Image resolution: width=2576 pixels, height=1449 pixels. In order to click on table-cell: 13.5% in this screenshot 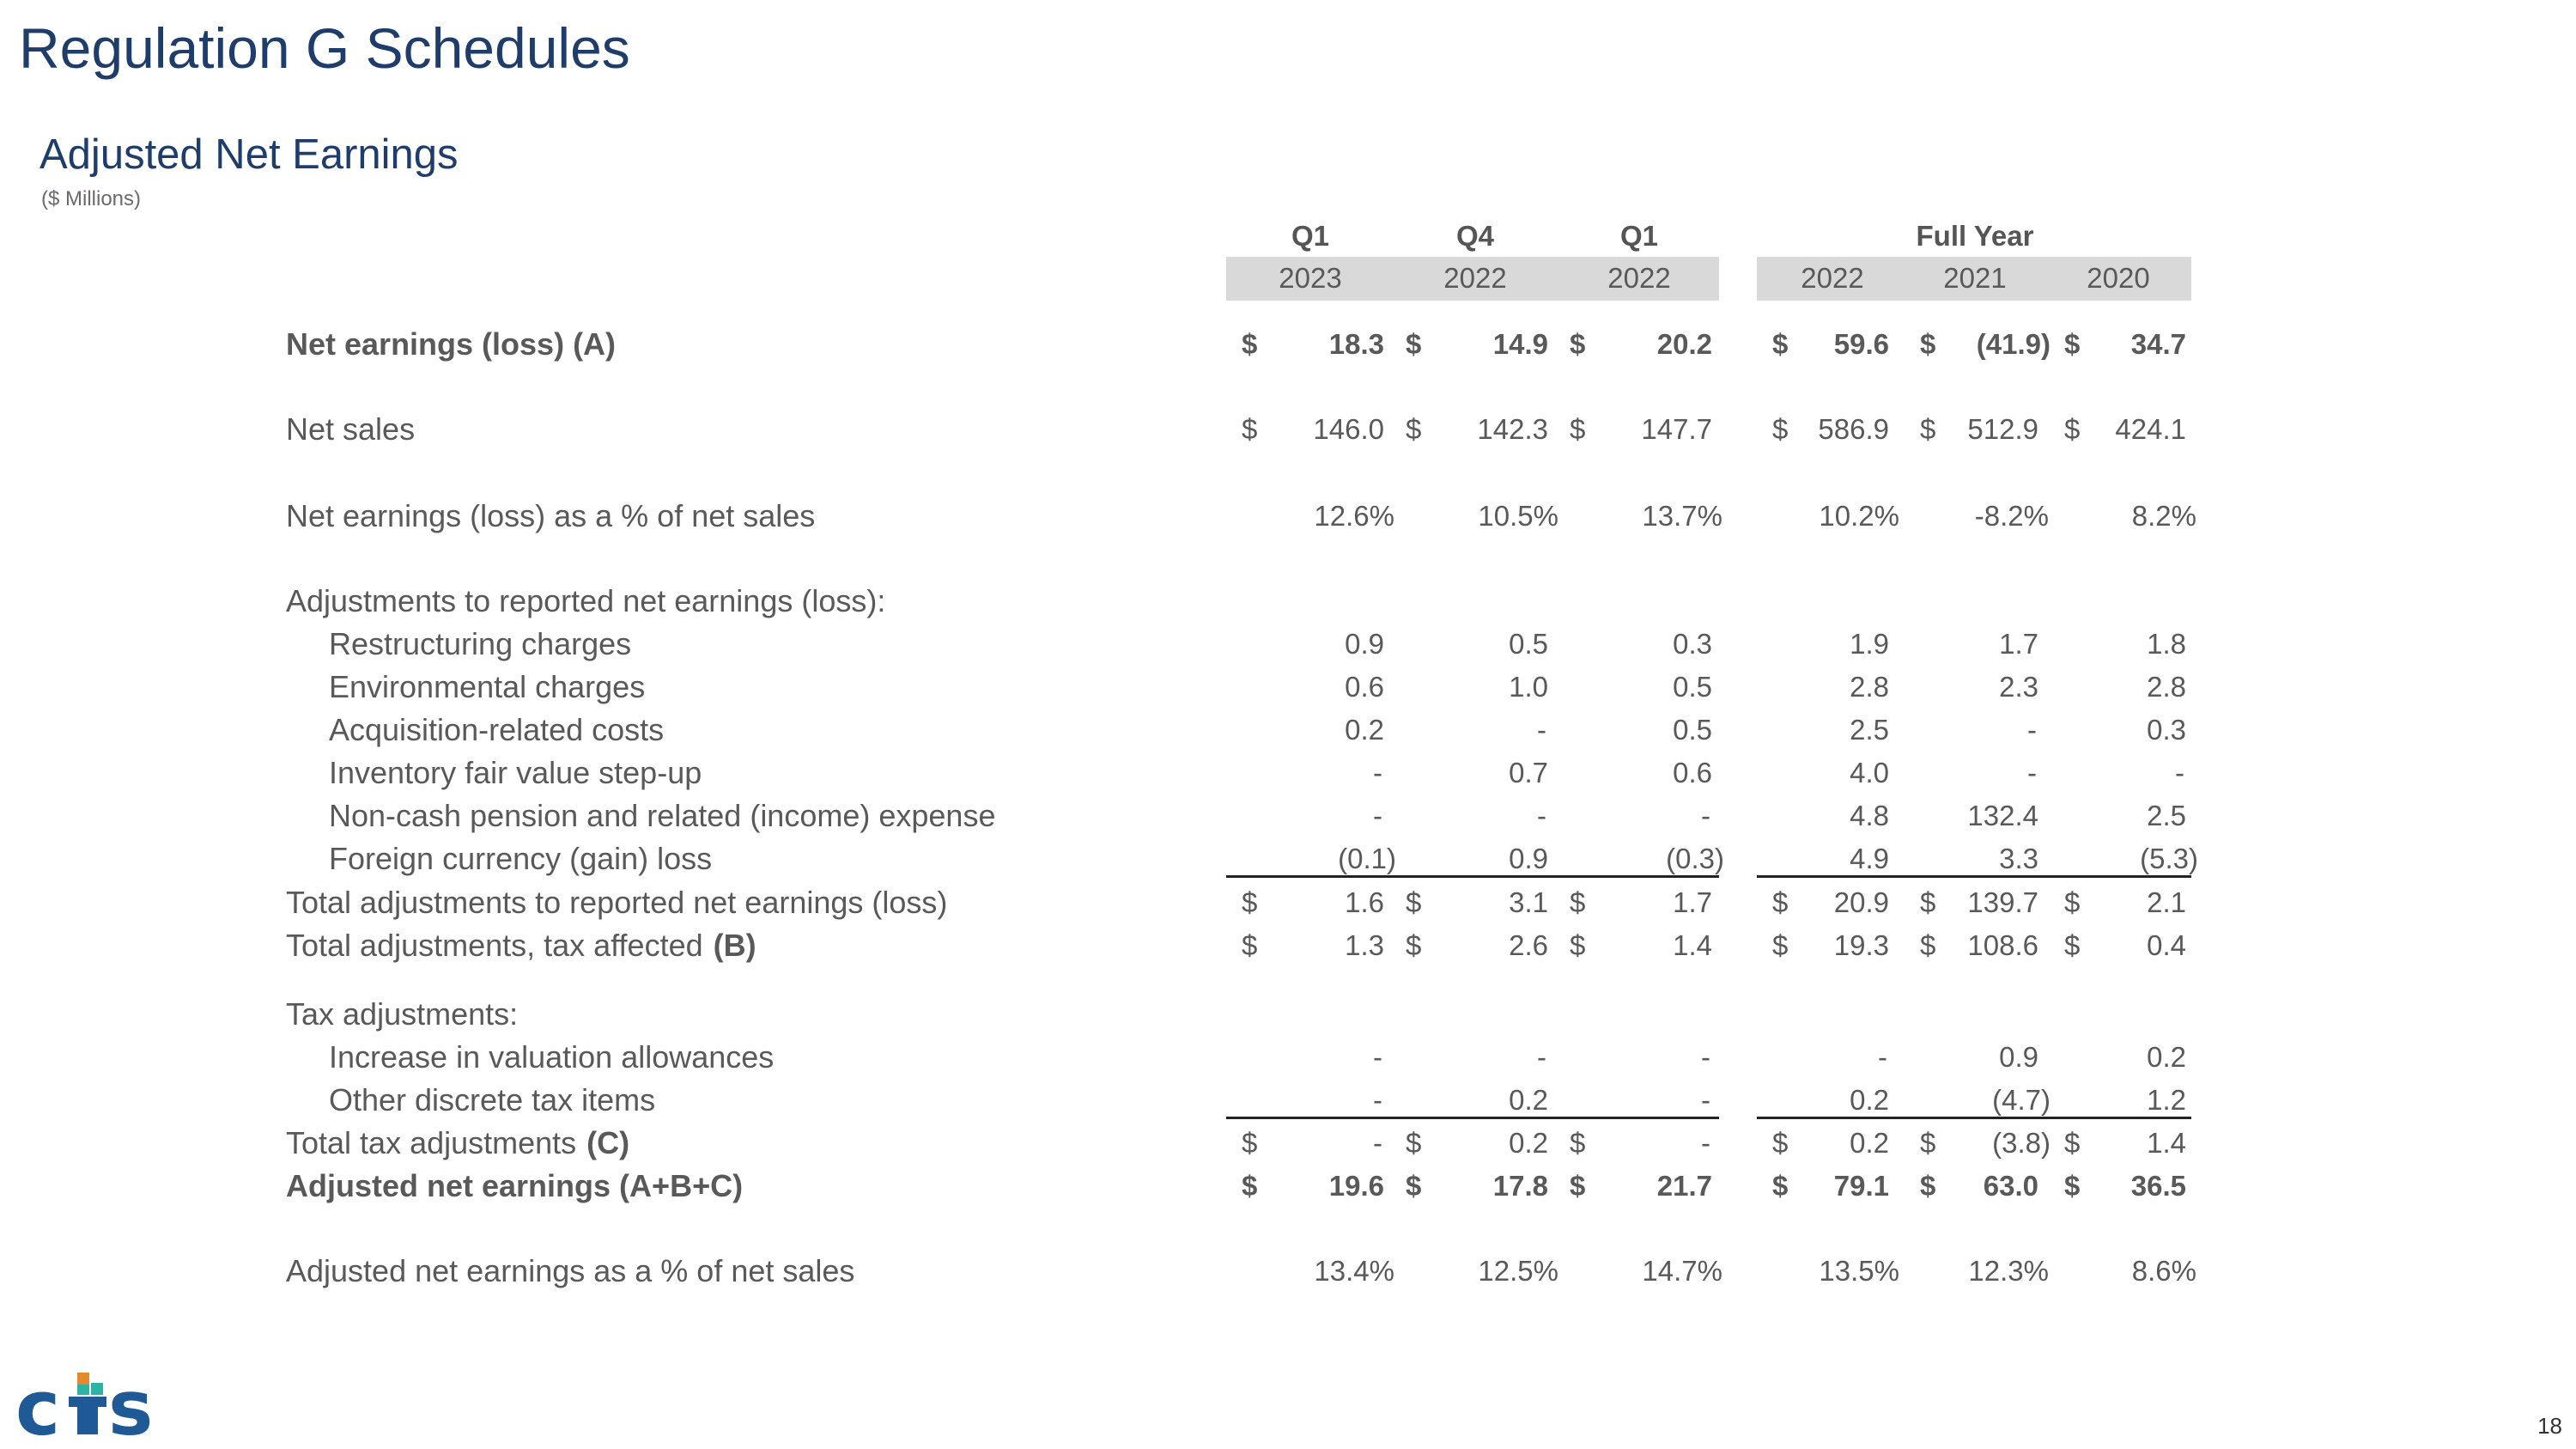, I will do `click(1859, 1271)`.